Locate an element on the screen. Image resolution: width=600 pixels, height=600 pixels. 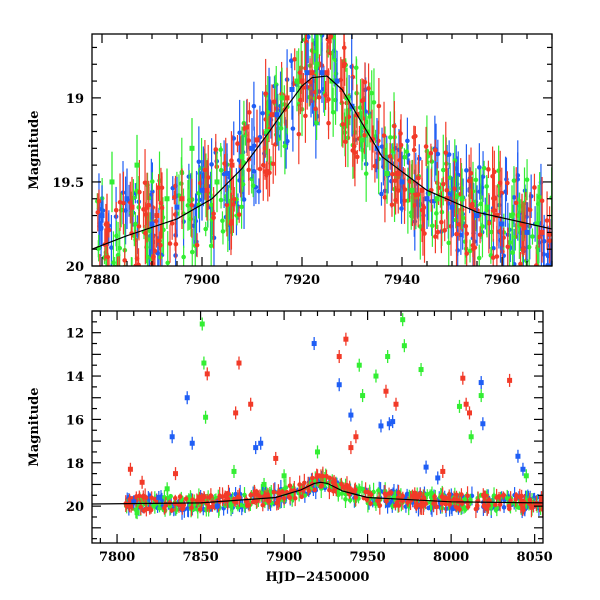
model-curve is located at coordinates (317, 493).